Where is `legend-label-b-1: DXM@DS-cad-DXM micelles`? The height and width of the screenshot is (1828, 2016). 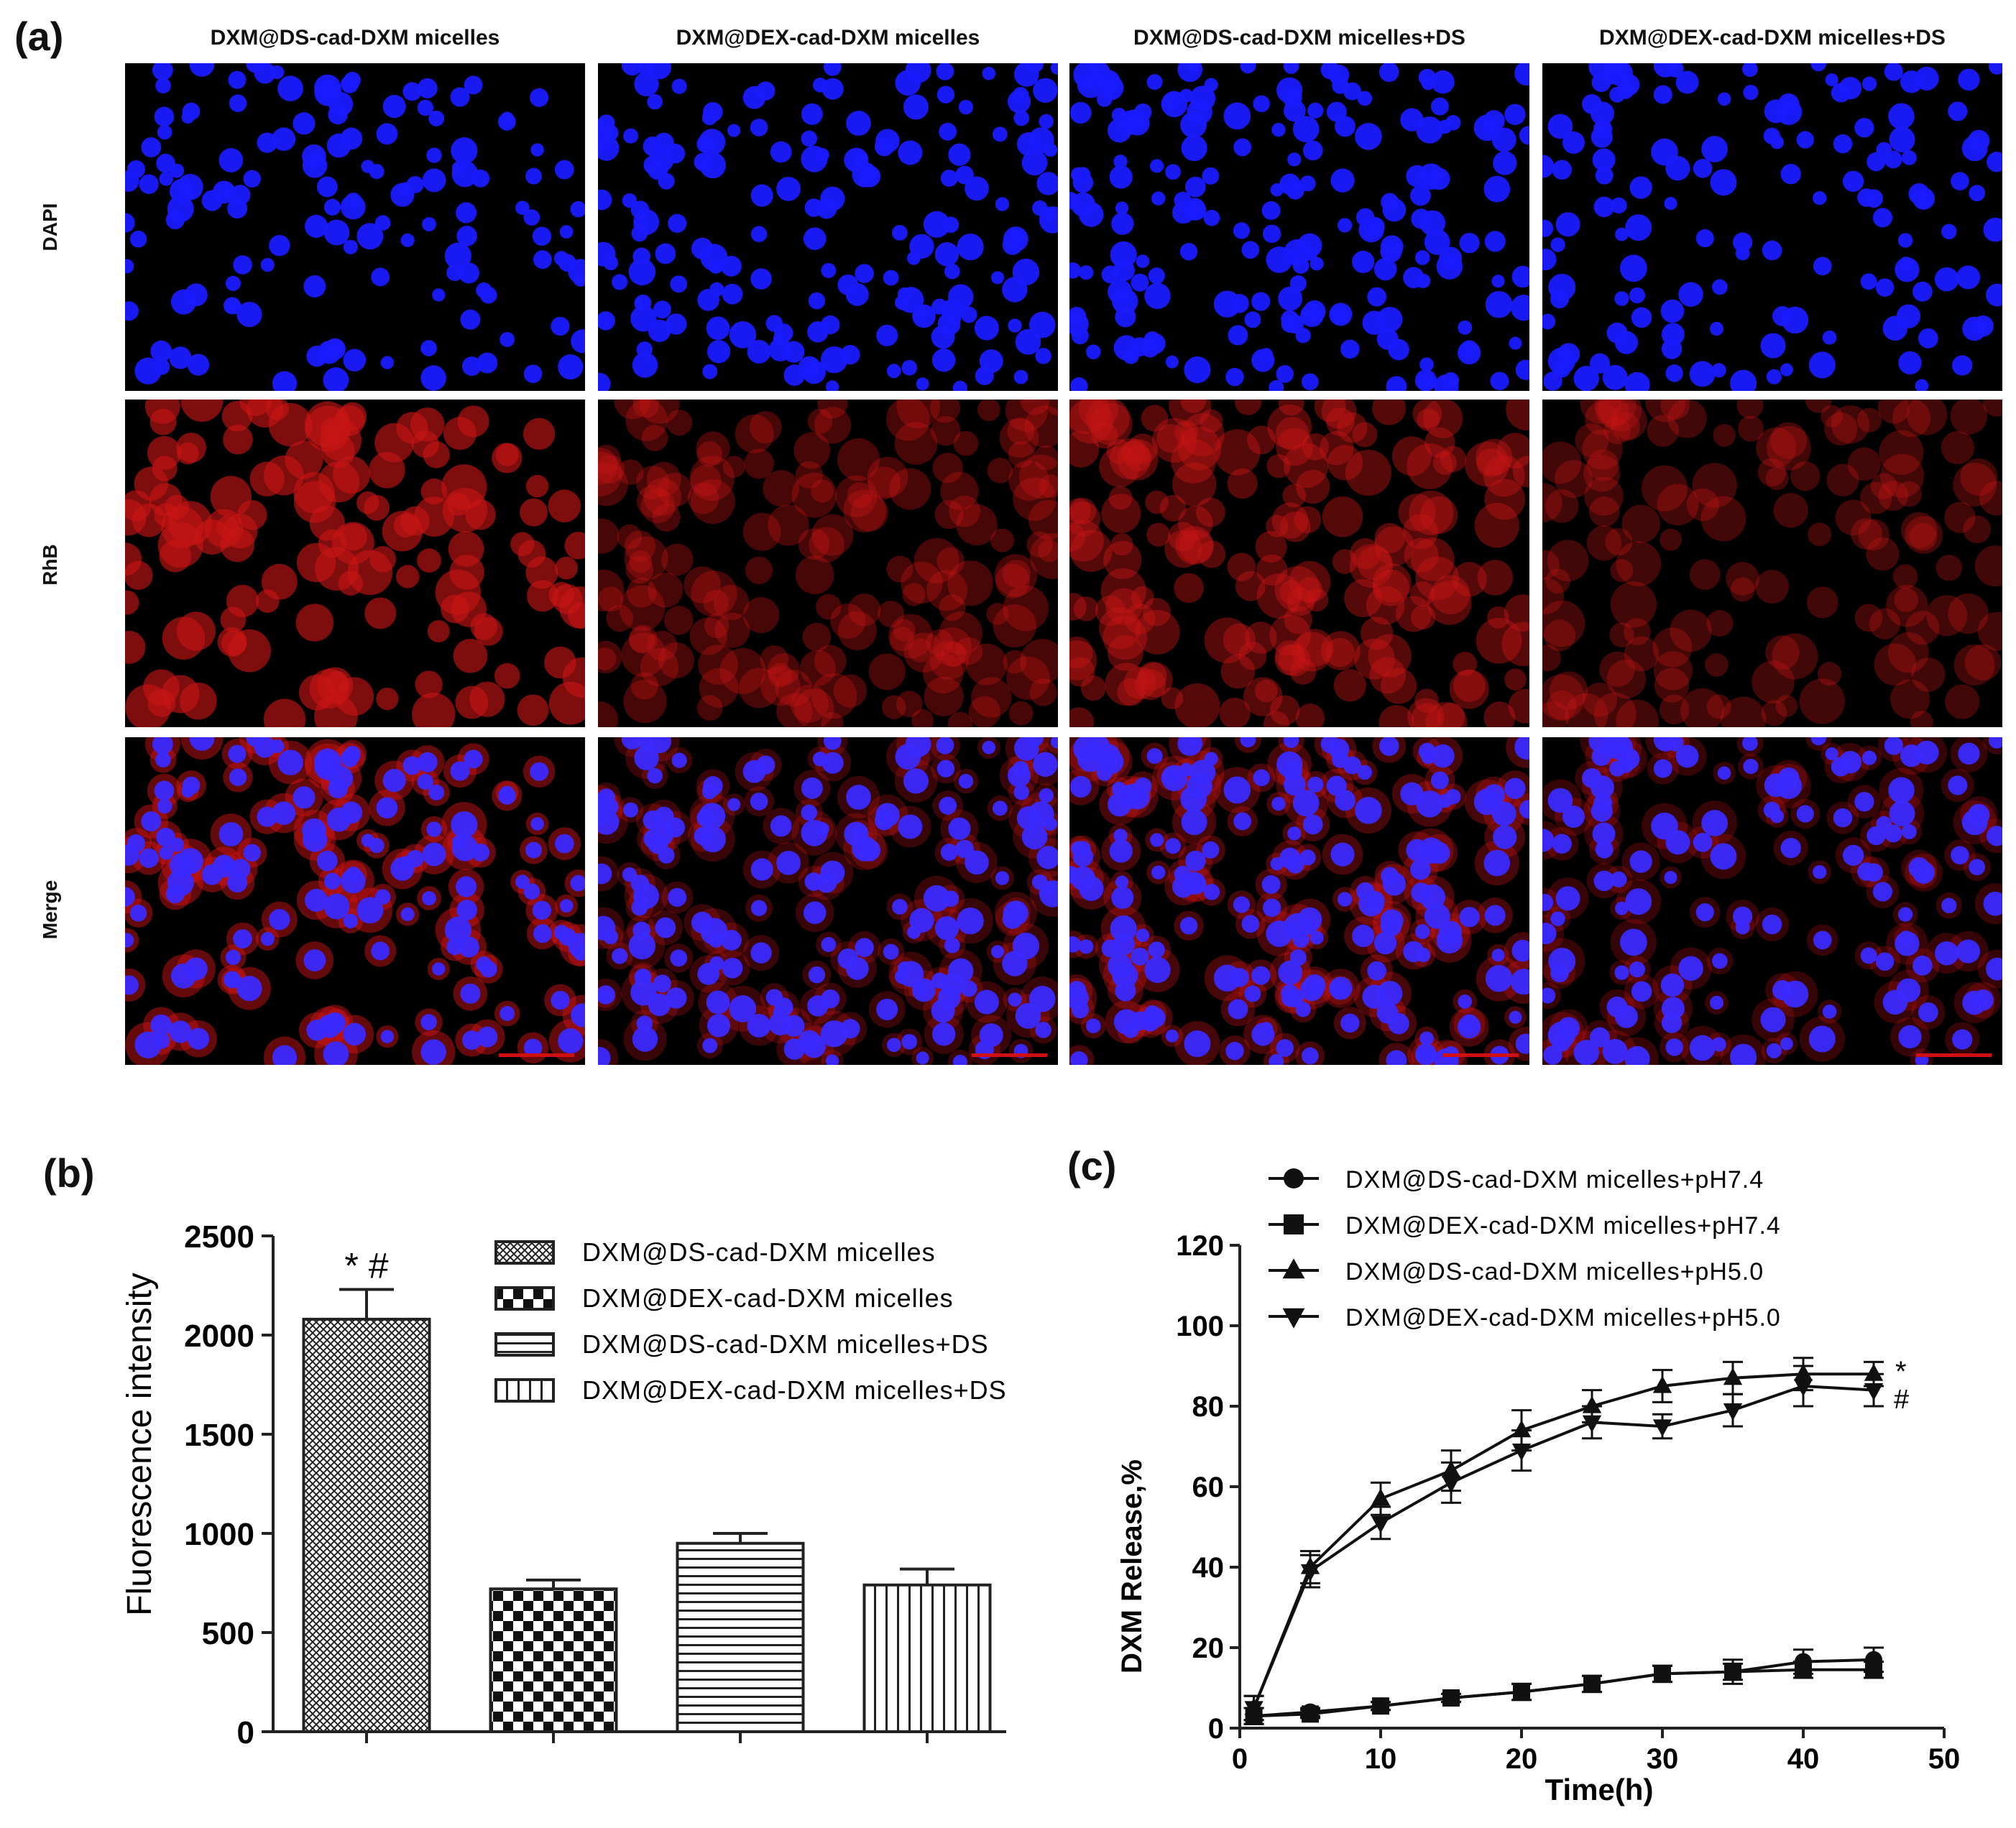
legend-label-b-1: DXM@DS-cad-DXM micelles is located at coordinates (759, 1252).